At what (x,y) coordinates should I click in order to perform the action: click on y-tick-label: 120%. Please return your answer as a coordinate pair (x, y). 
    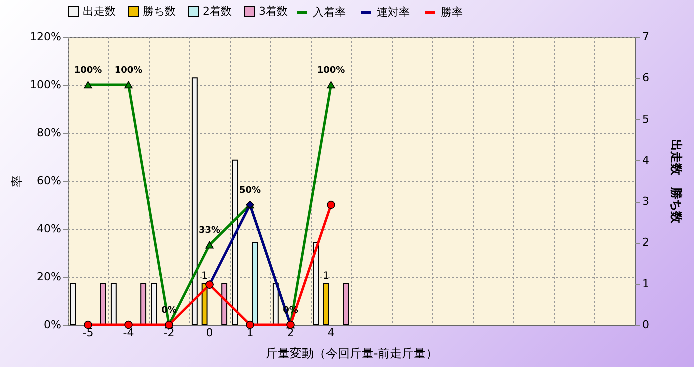
    Looking at the image, I should click on (46, 37).